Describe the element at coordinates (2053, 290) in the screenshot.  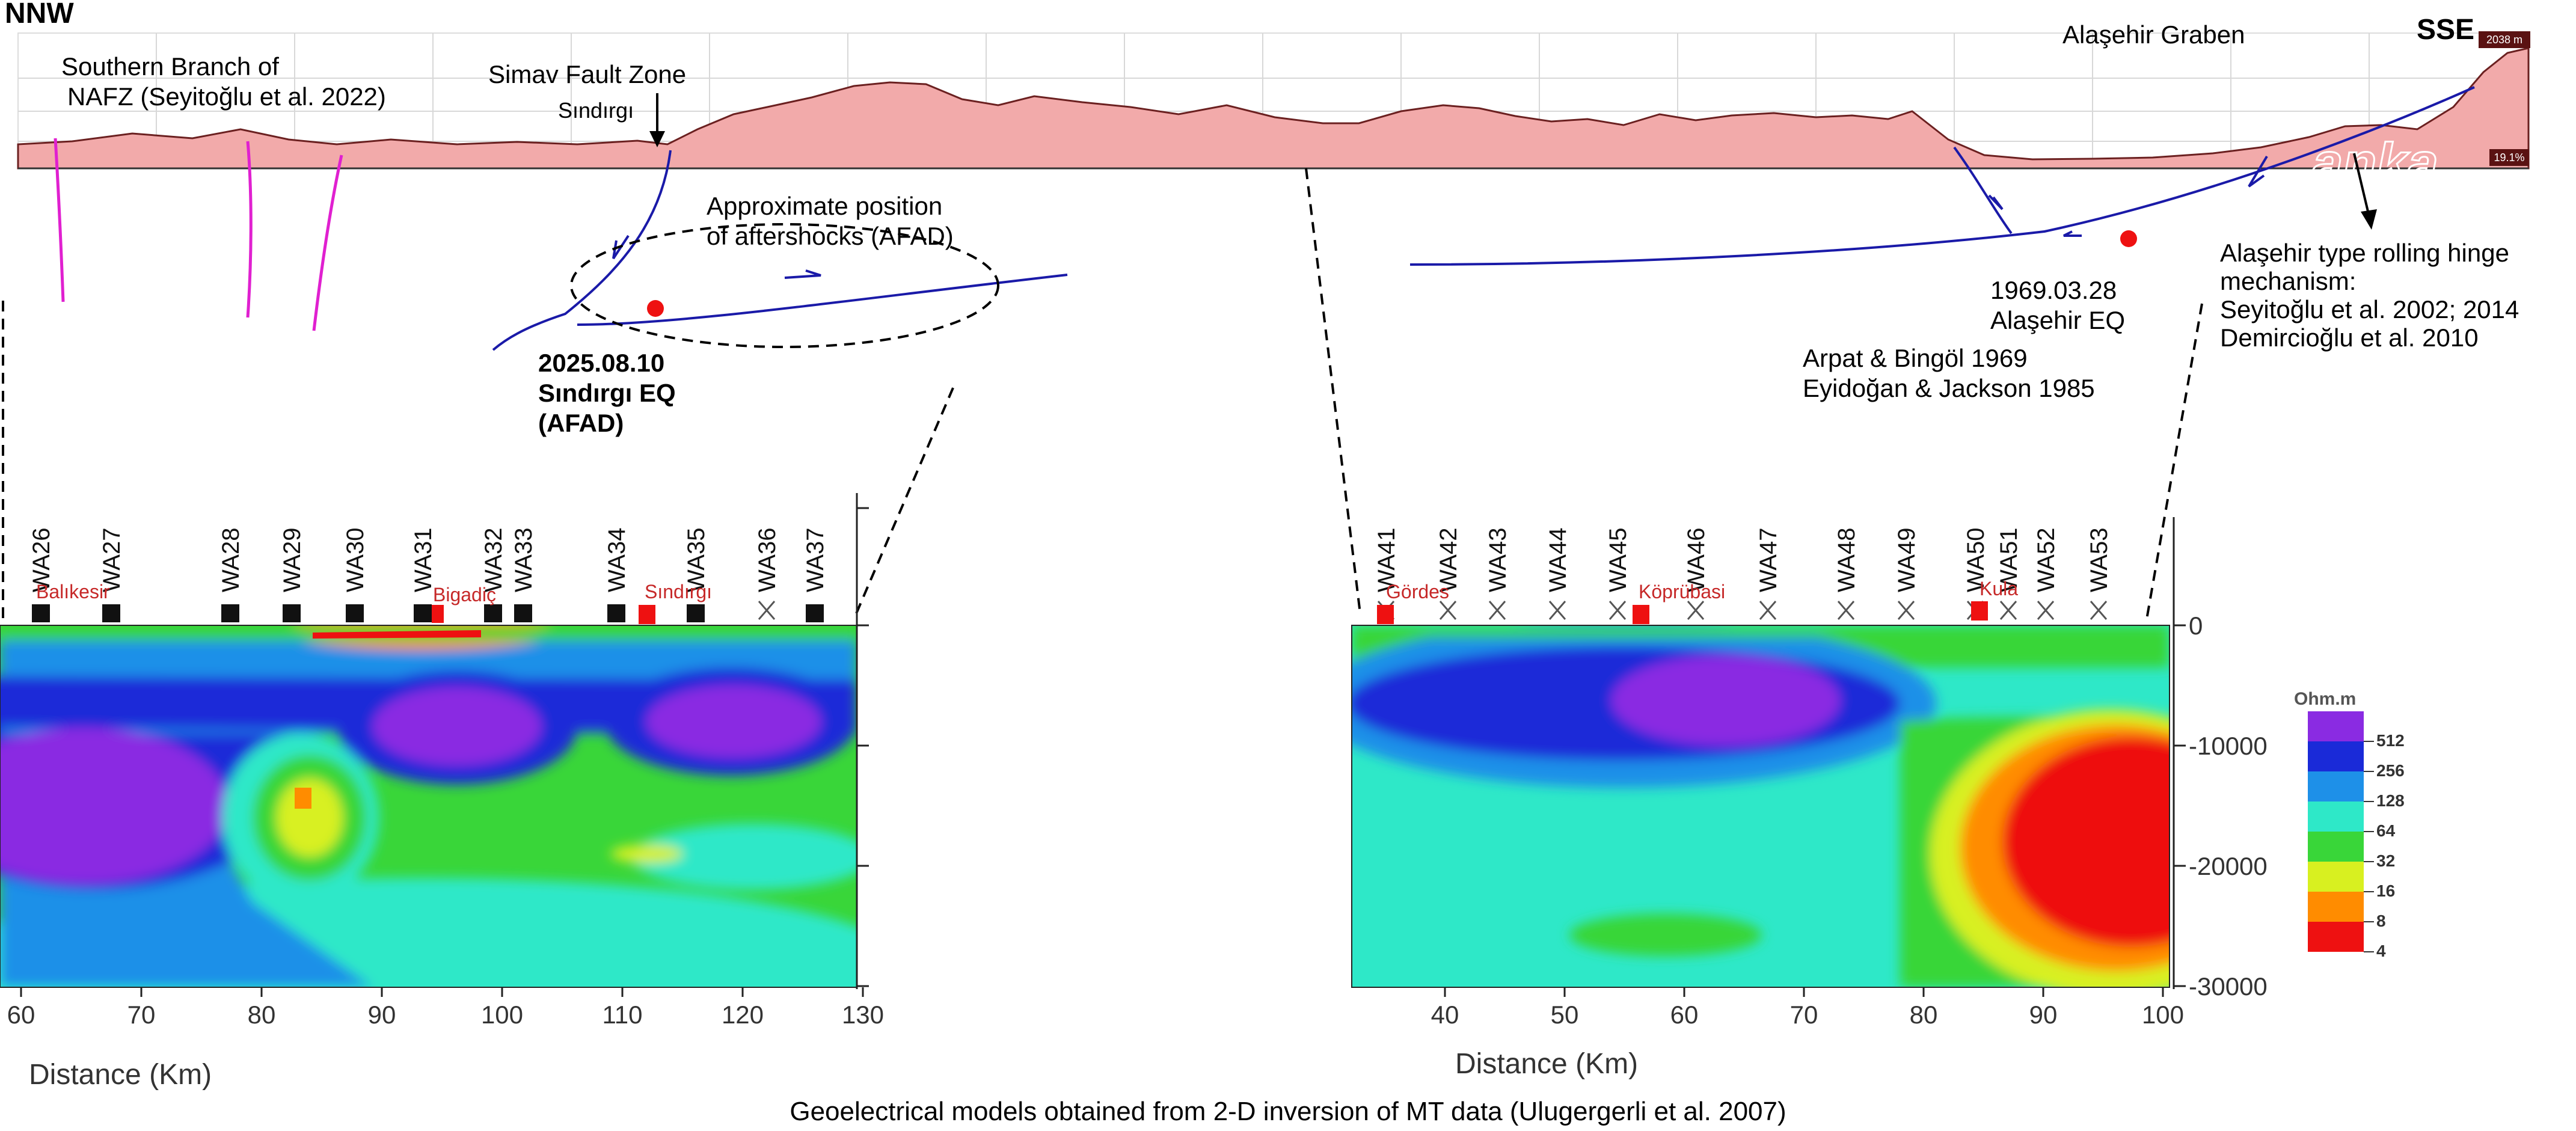
I see `alasehir-eq-date: 1969.03.28` at that location.